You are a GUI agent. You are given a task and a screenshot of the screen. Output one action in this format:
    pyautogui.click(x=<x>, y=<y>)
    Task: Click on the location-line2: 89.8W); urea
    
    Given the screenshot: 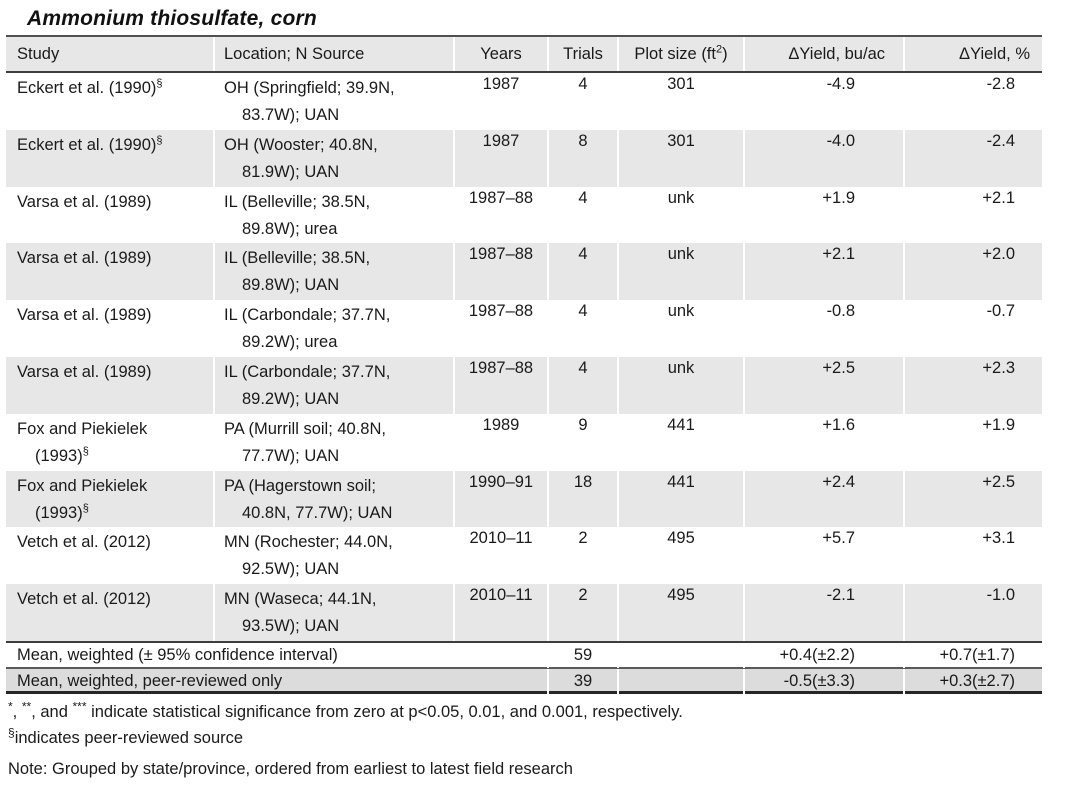 What is the action you would take?
    pyautogui.click(x=290, y=228)
    